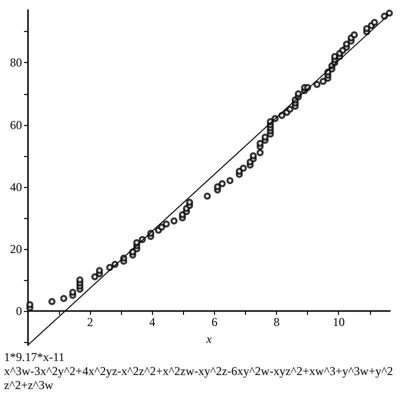 This screenshot has width=400, height=400. I want to click on x-tick-label: 8, so click(277, 321).